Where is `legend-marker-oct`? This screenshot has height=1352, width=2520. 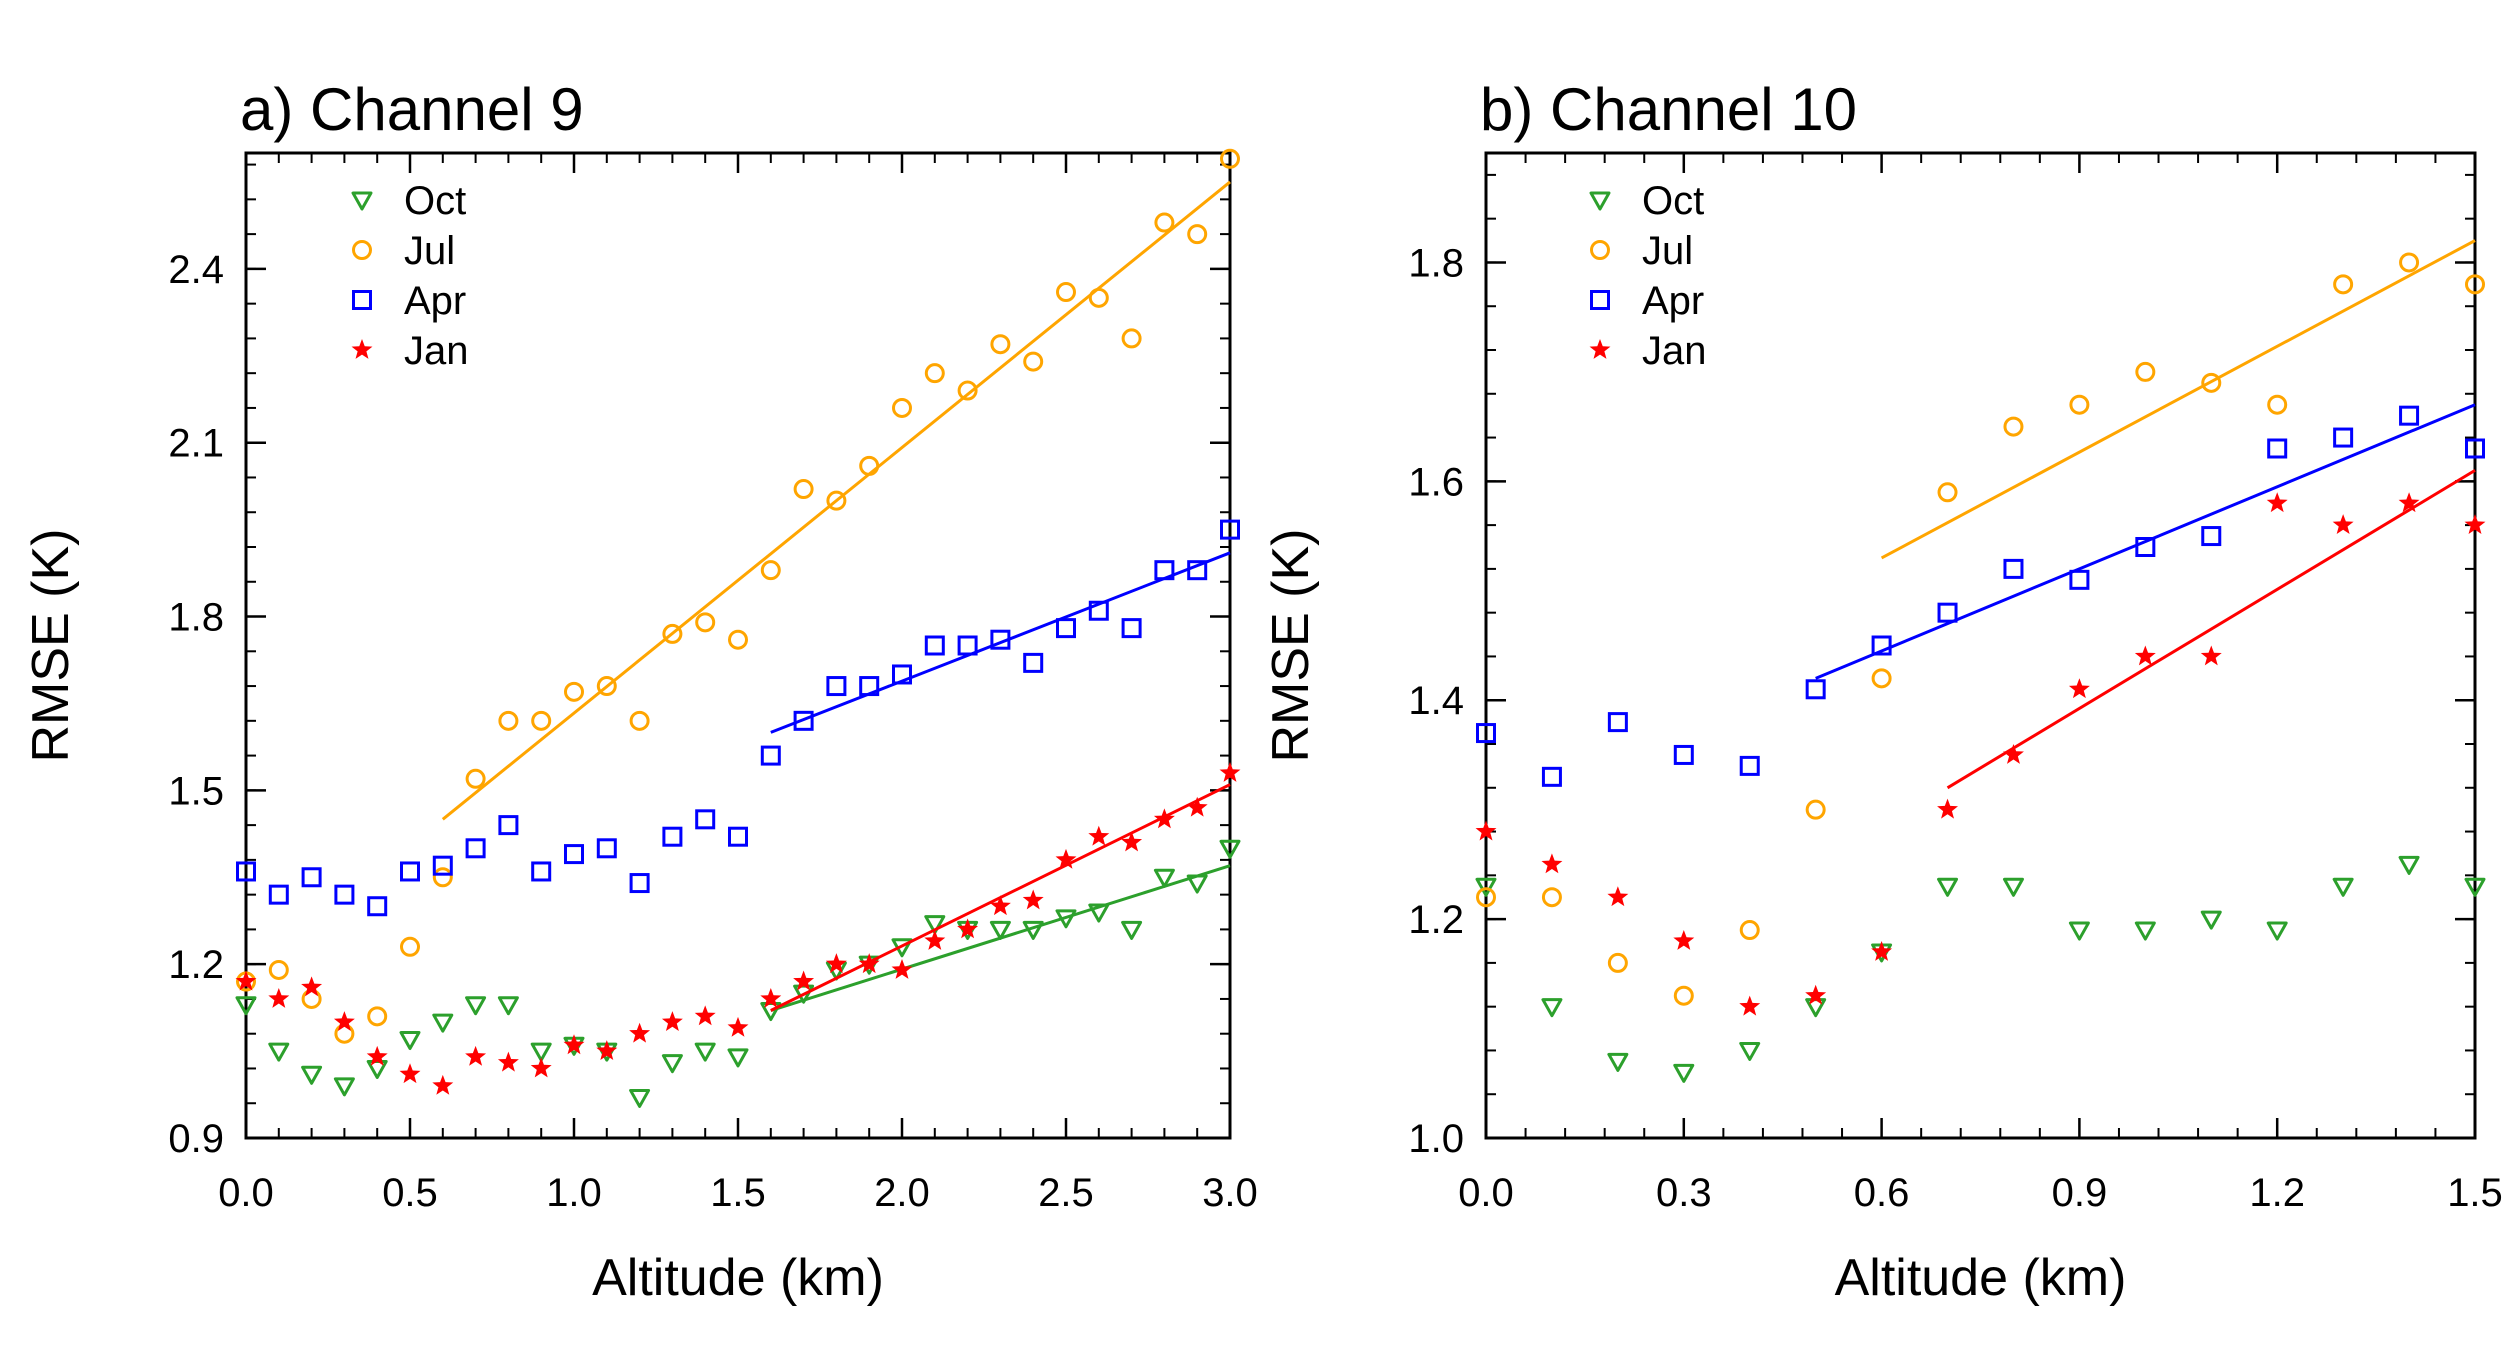
legend-marker-oct is located at coordinates (362, 201).